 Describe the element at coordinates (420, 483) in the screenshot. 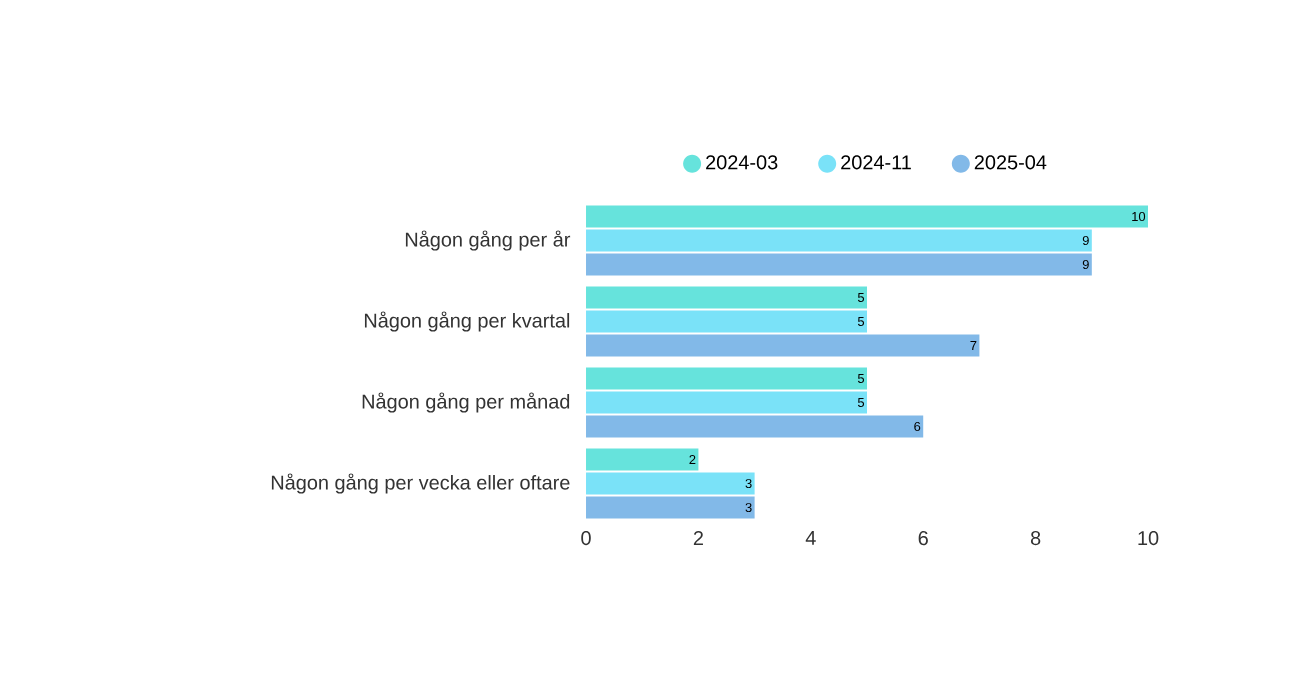

I see `y-tick-label: Någon gång per vecka eller oftare` at that location.